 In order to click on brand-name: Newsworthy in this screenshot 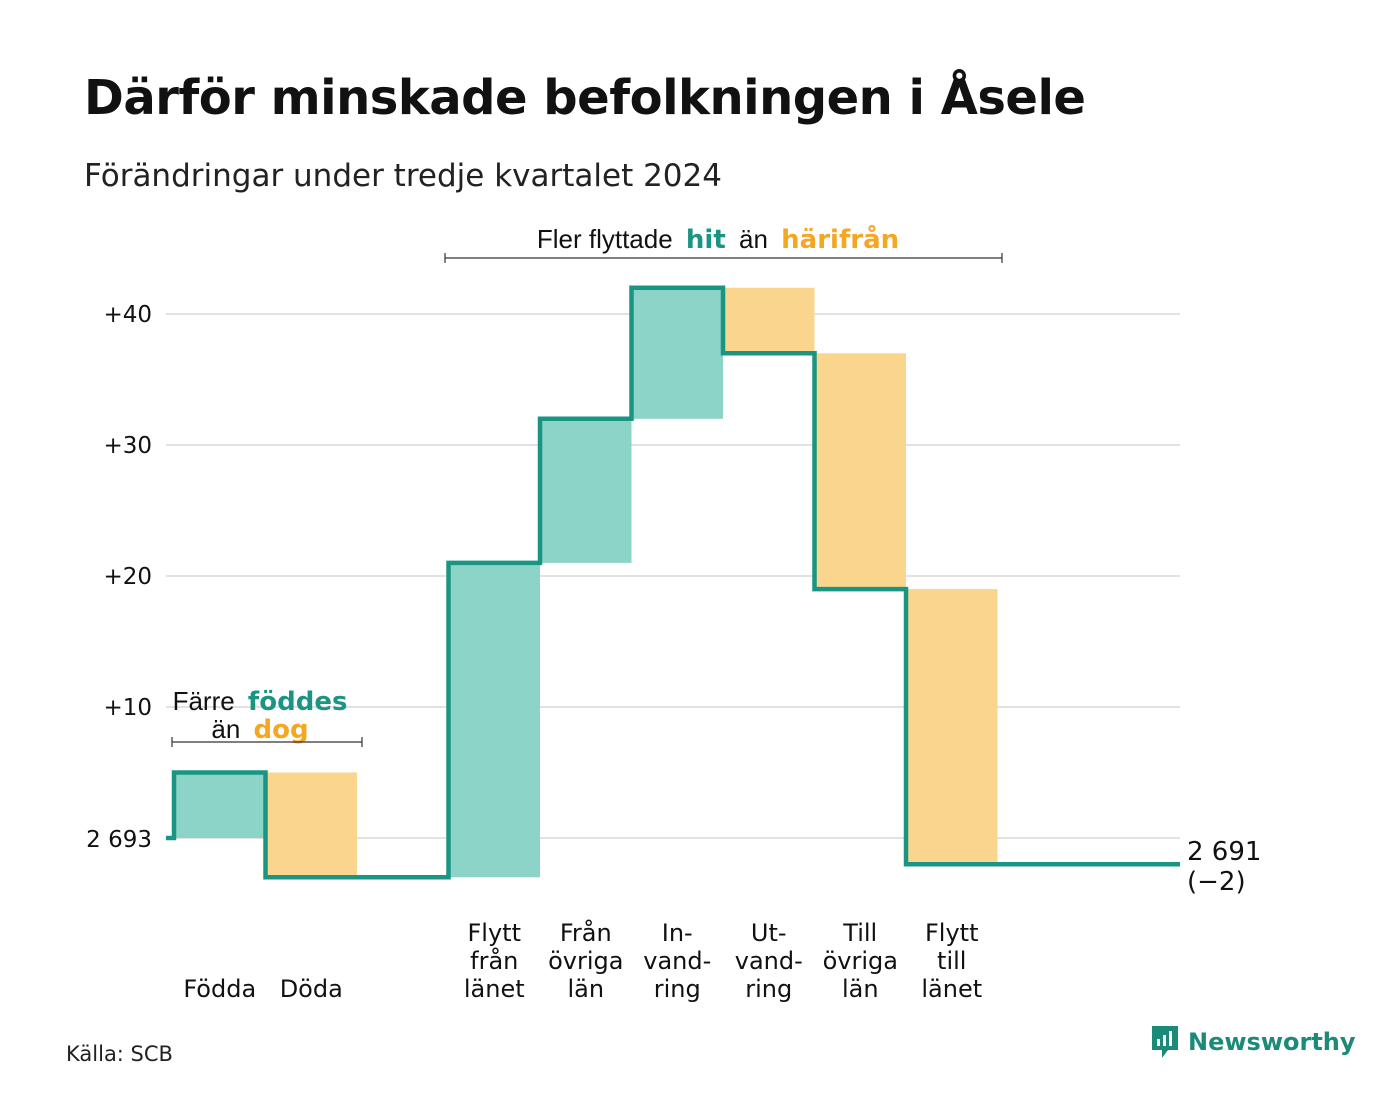, I will do `click(1272, 1042)`.